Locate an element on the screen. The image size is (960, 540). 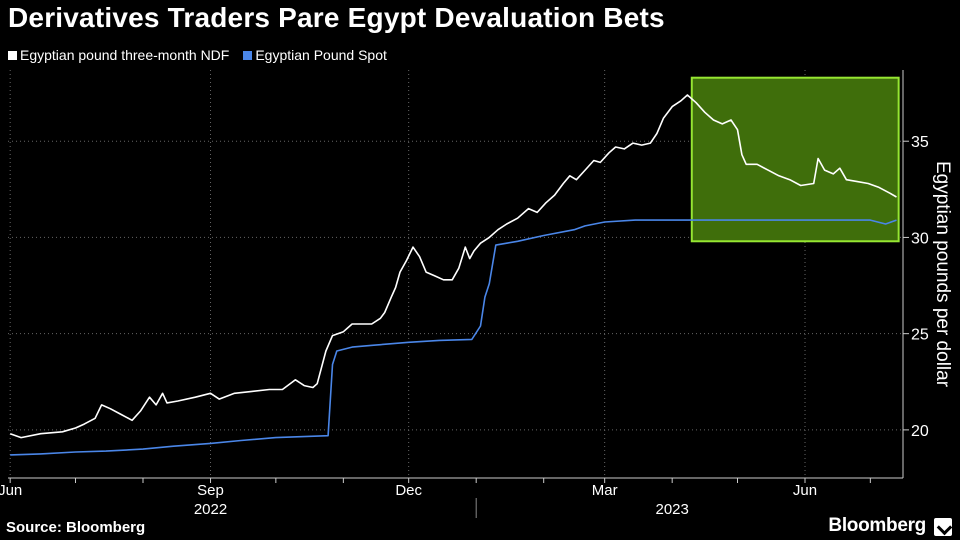
y-tick-label-20: 20 is located at coordinates (920, 431).